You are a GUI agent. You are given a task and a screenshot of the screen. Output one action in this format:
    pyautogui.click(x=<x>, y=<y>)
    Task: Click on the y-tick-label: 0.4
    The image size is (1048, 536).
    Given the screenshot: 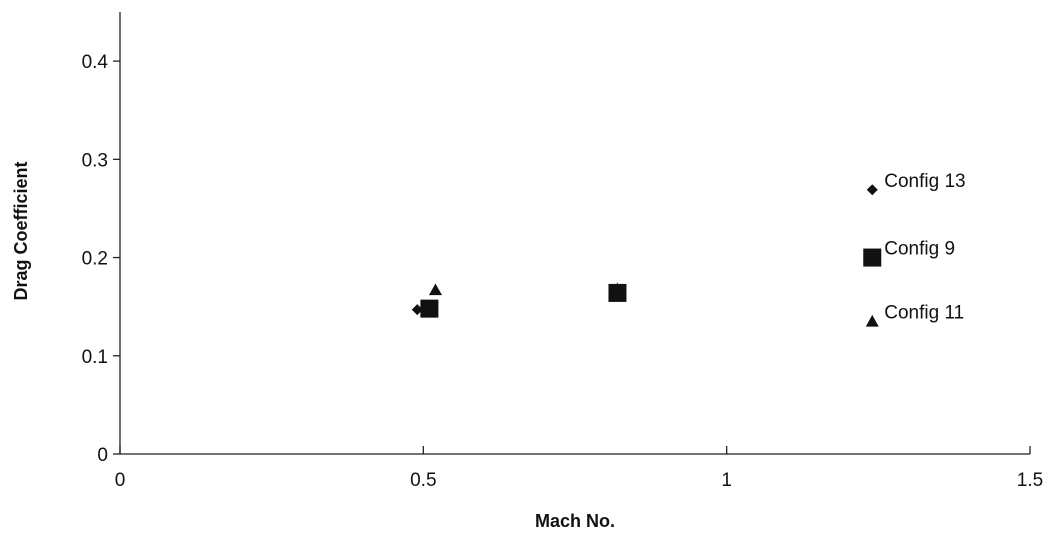 What is the action you would take?
    pyautogui.click(x=95, y=62)
    